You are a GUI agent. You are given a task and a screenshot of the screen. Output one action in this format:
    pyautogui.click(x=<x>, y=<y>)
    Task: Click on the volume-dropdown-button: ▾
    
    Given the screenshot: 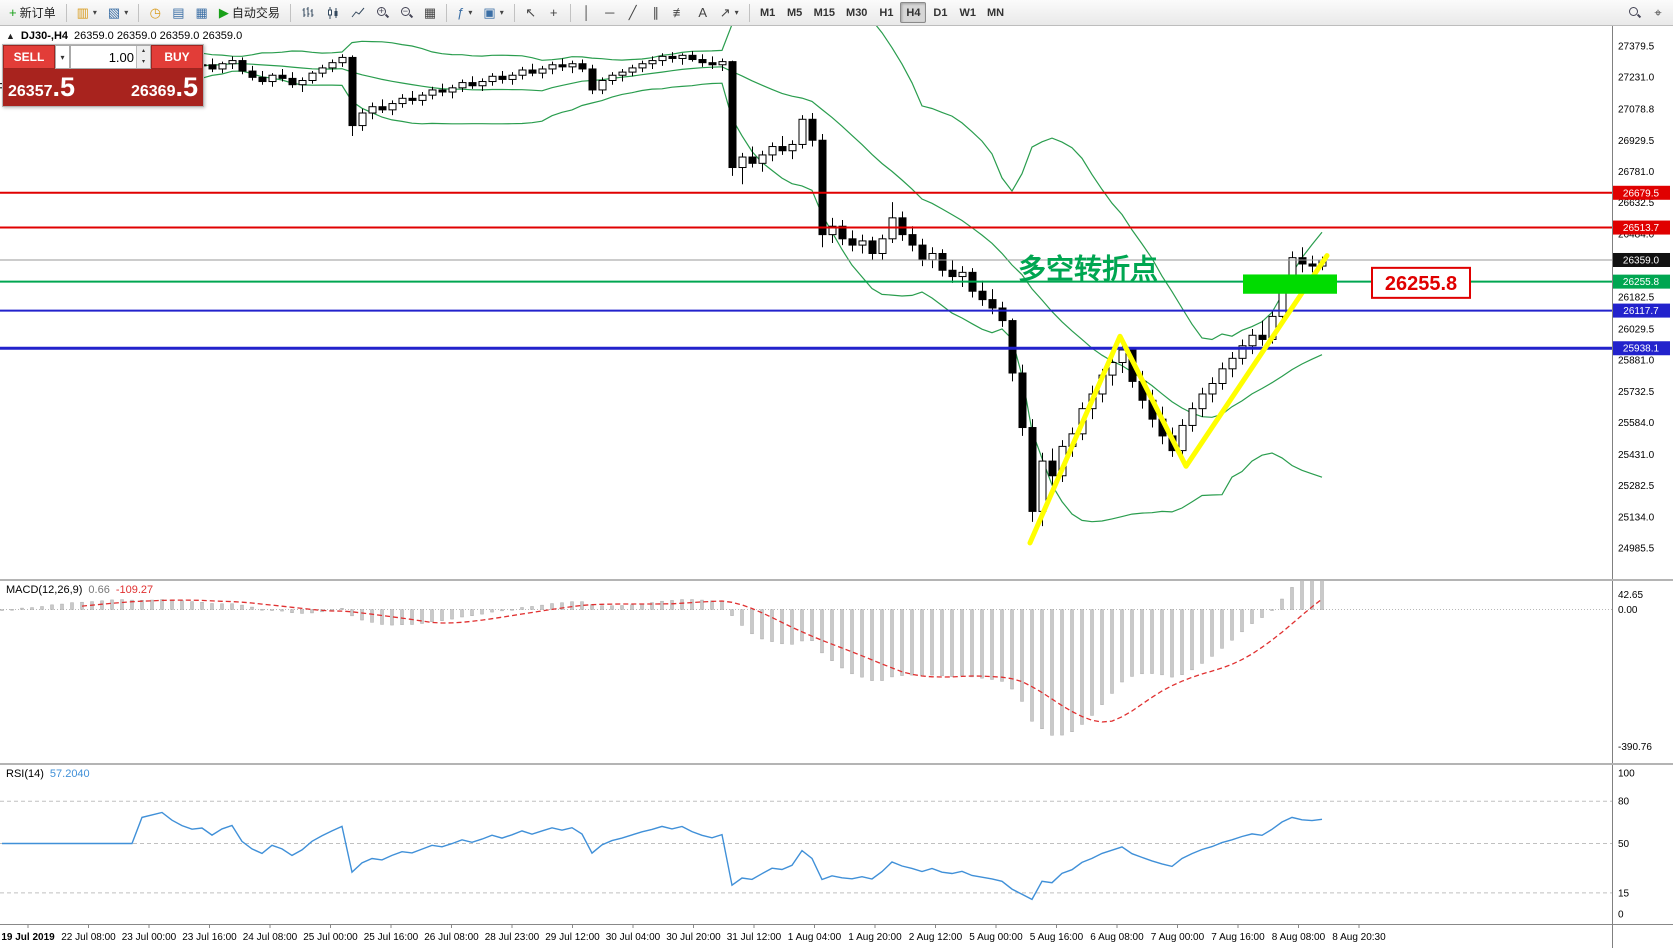 What is the action you would take?
    pyautogui.click(x=62, y=57)
    